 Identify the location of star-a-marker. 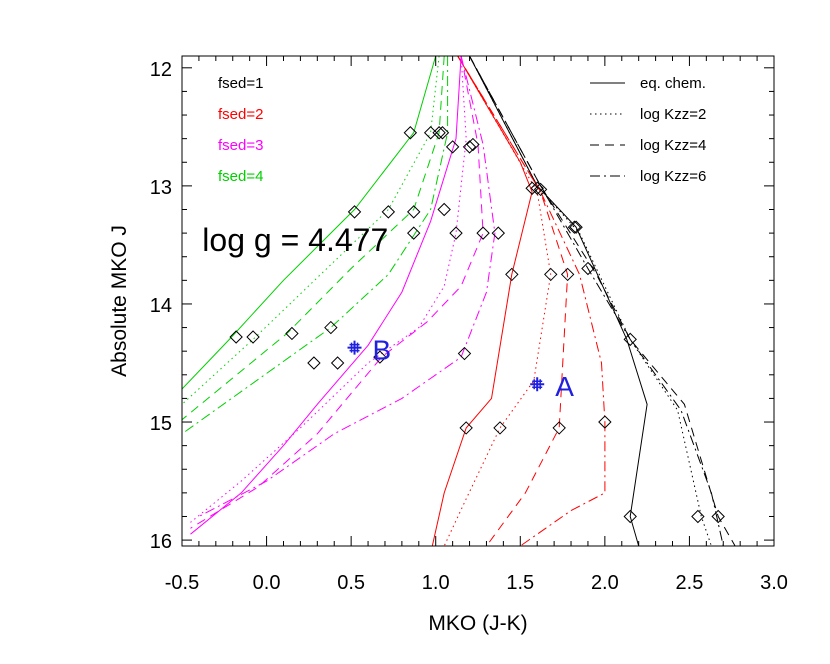
(537, 384).